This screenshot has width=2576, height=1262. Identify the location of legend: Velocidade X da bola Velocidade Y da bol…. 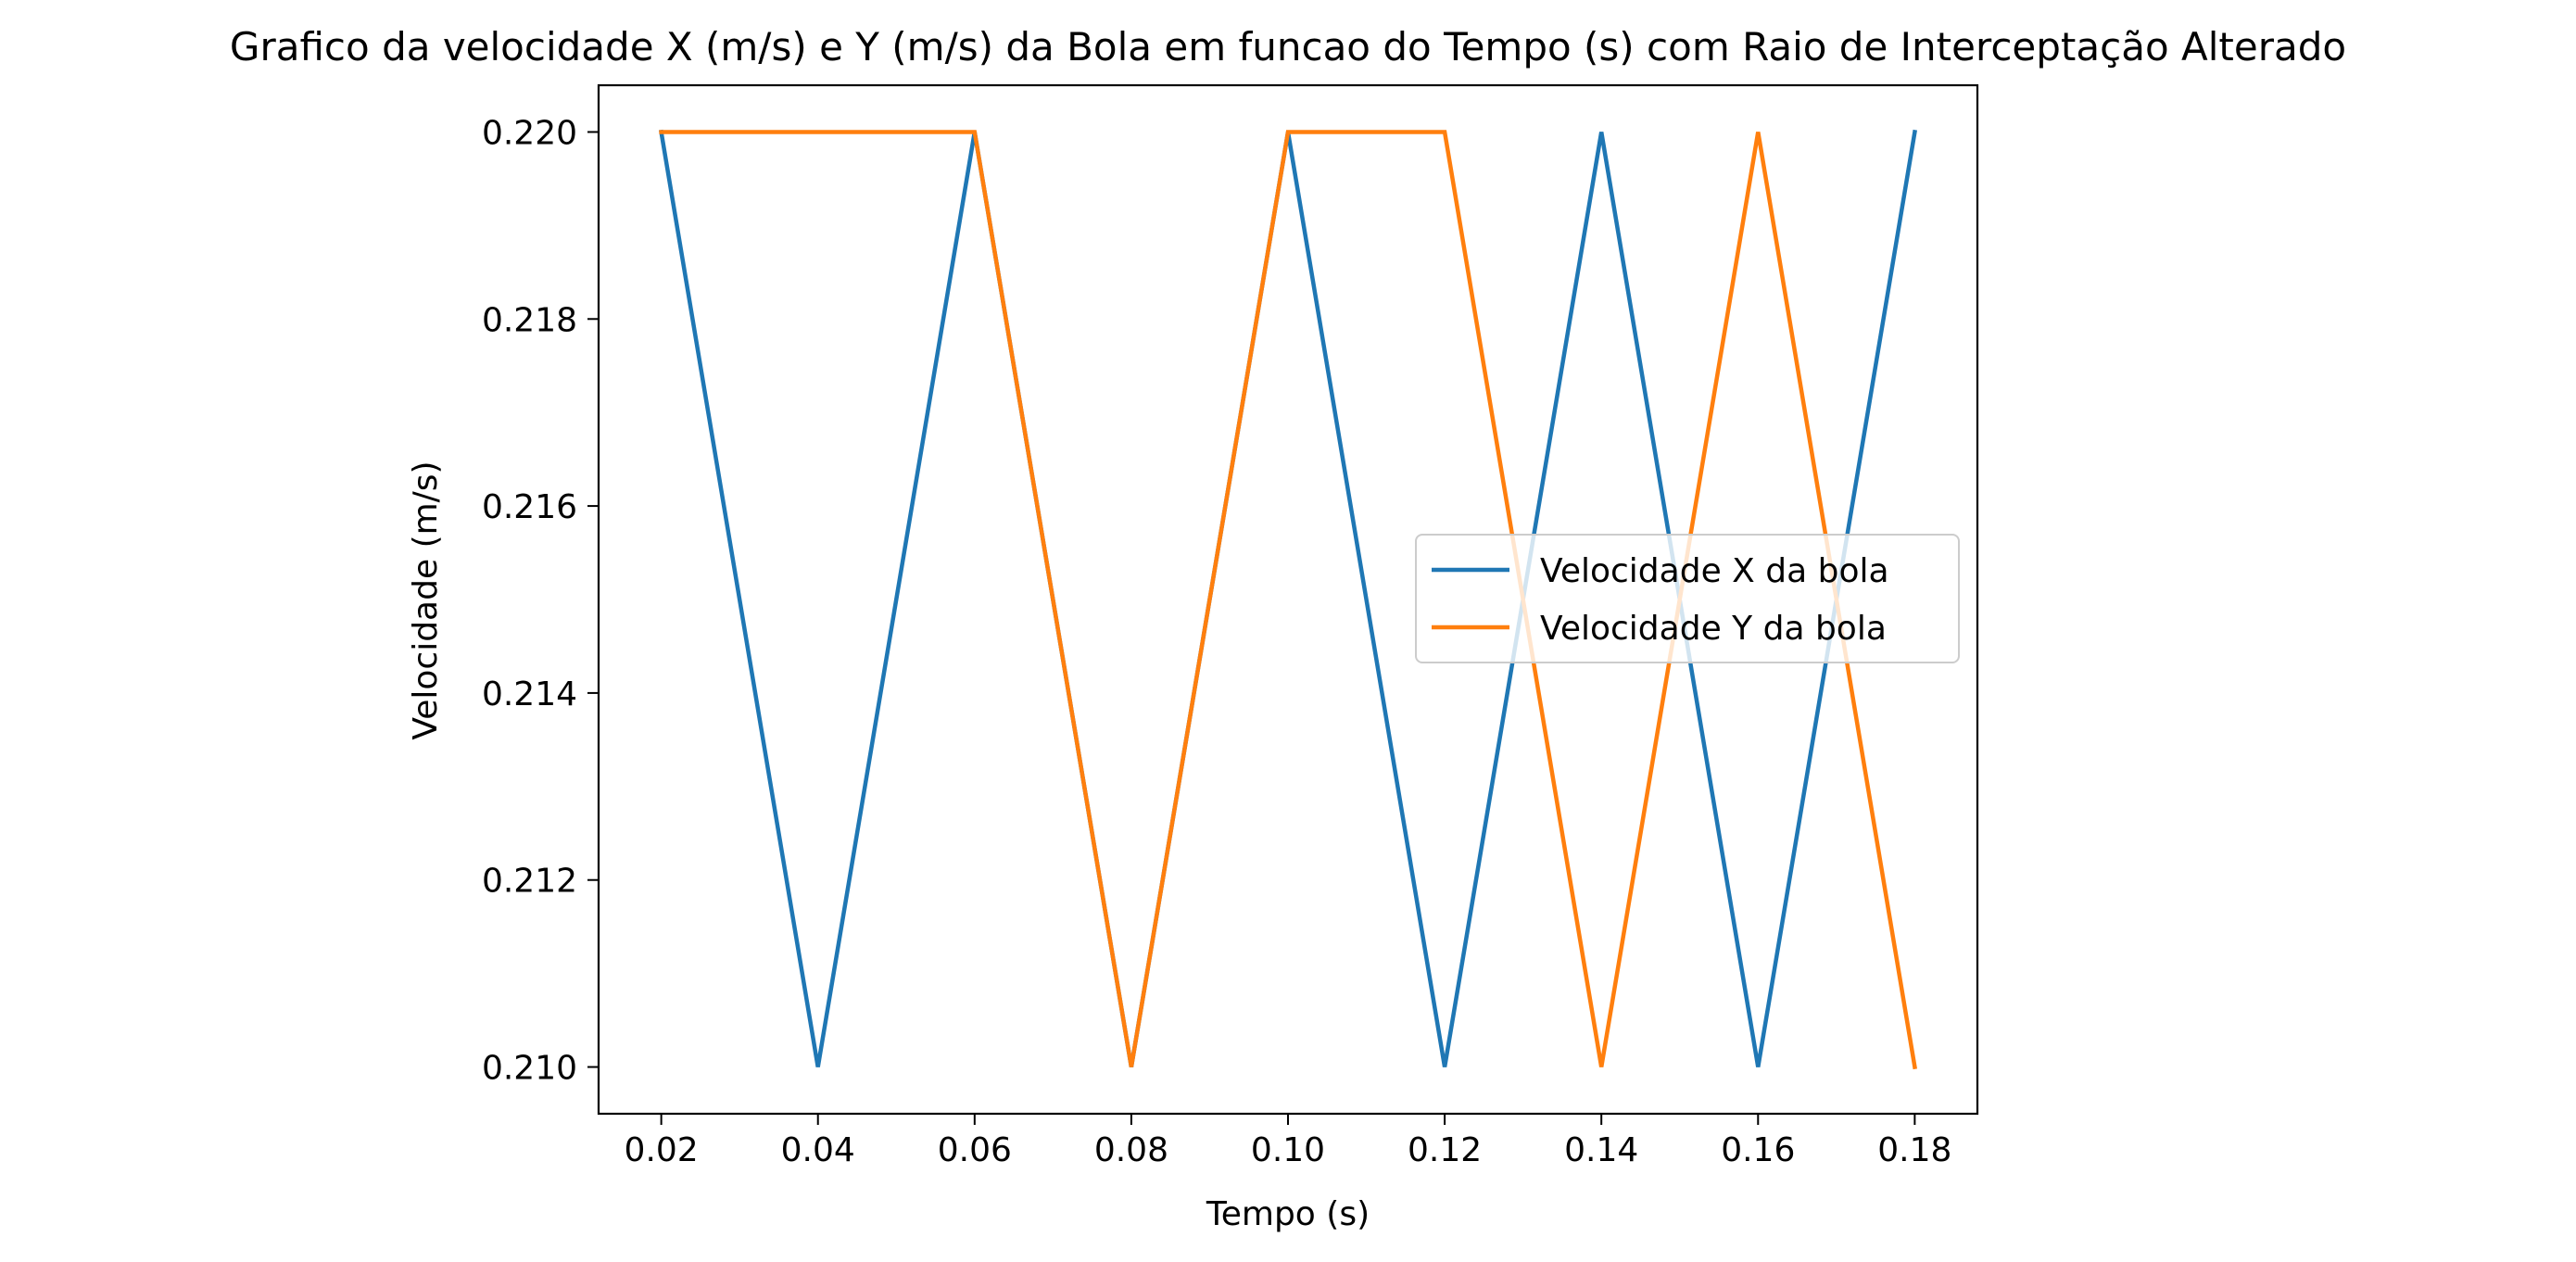
(1688, 598).